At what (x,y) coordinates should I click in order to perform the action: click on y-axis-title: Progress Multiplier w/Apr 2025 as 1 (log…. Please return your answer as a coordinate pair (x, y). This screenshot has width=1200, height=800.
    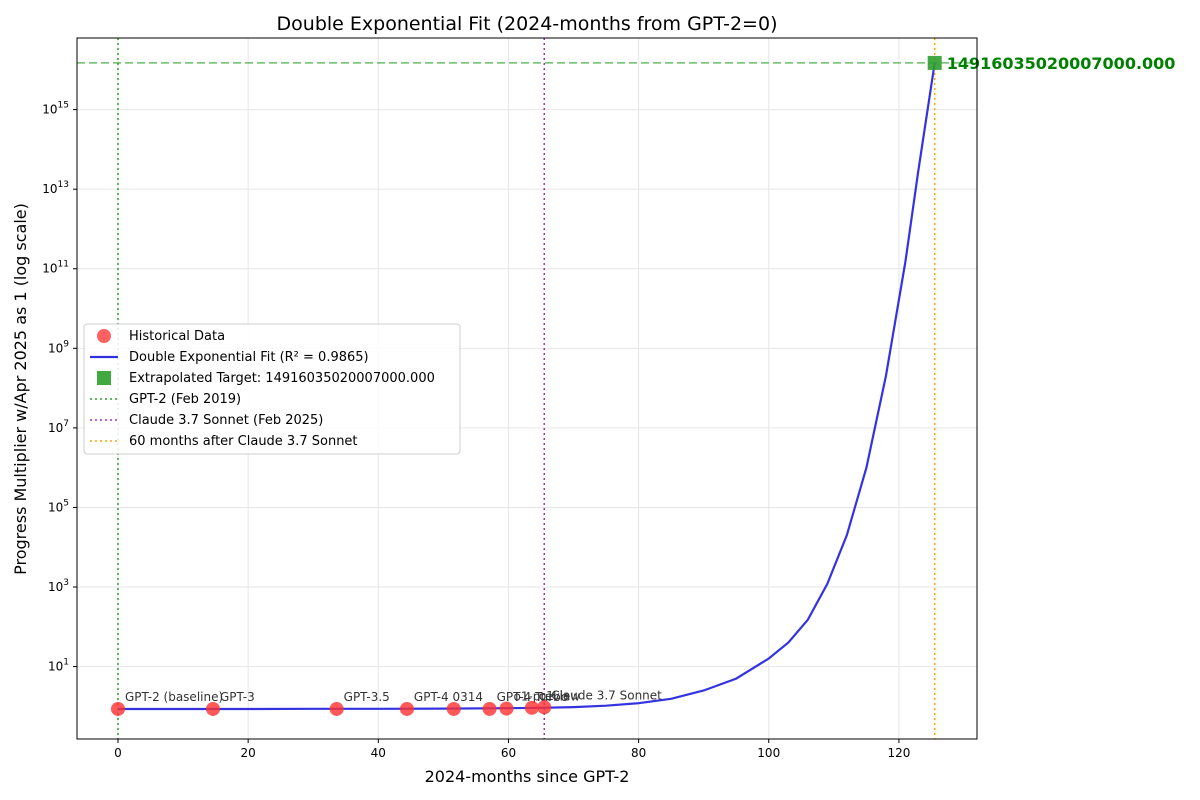
    Looking at the image, I should click on (20, 389).